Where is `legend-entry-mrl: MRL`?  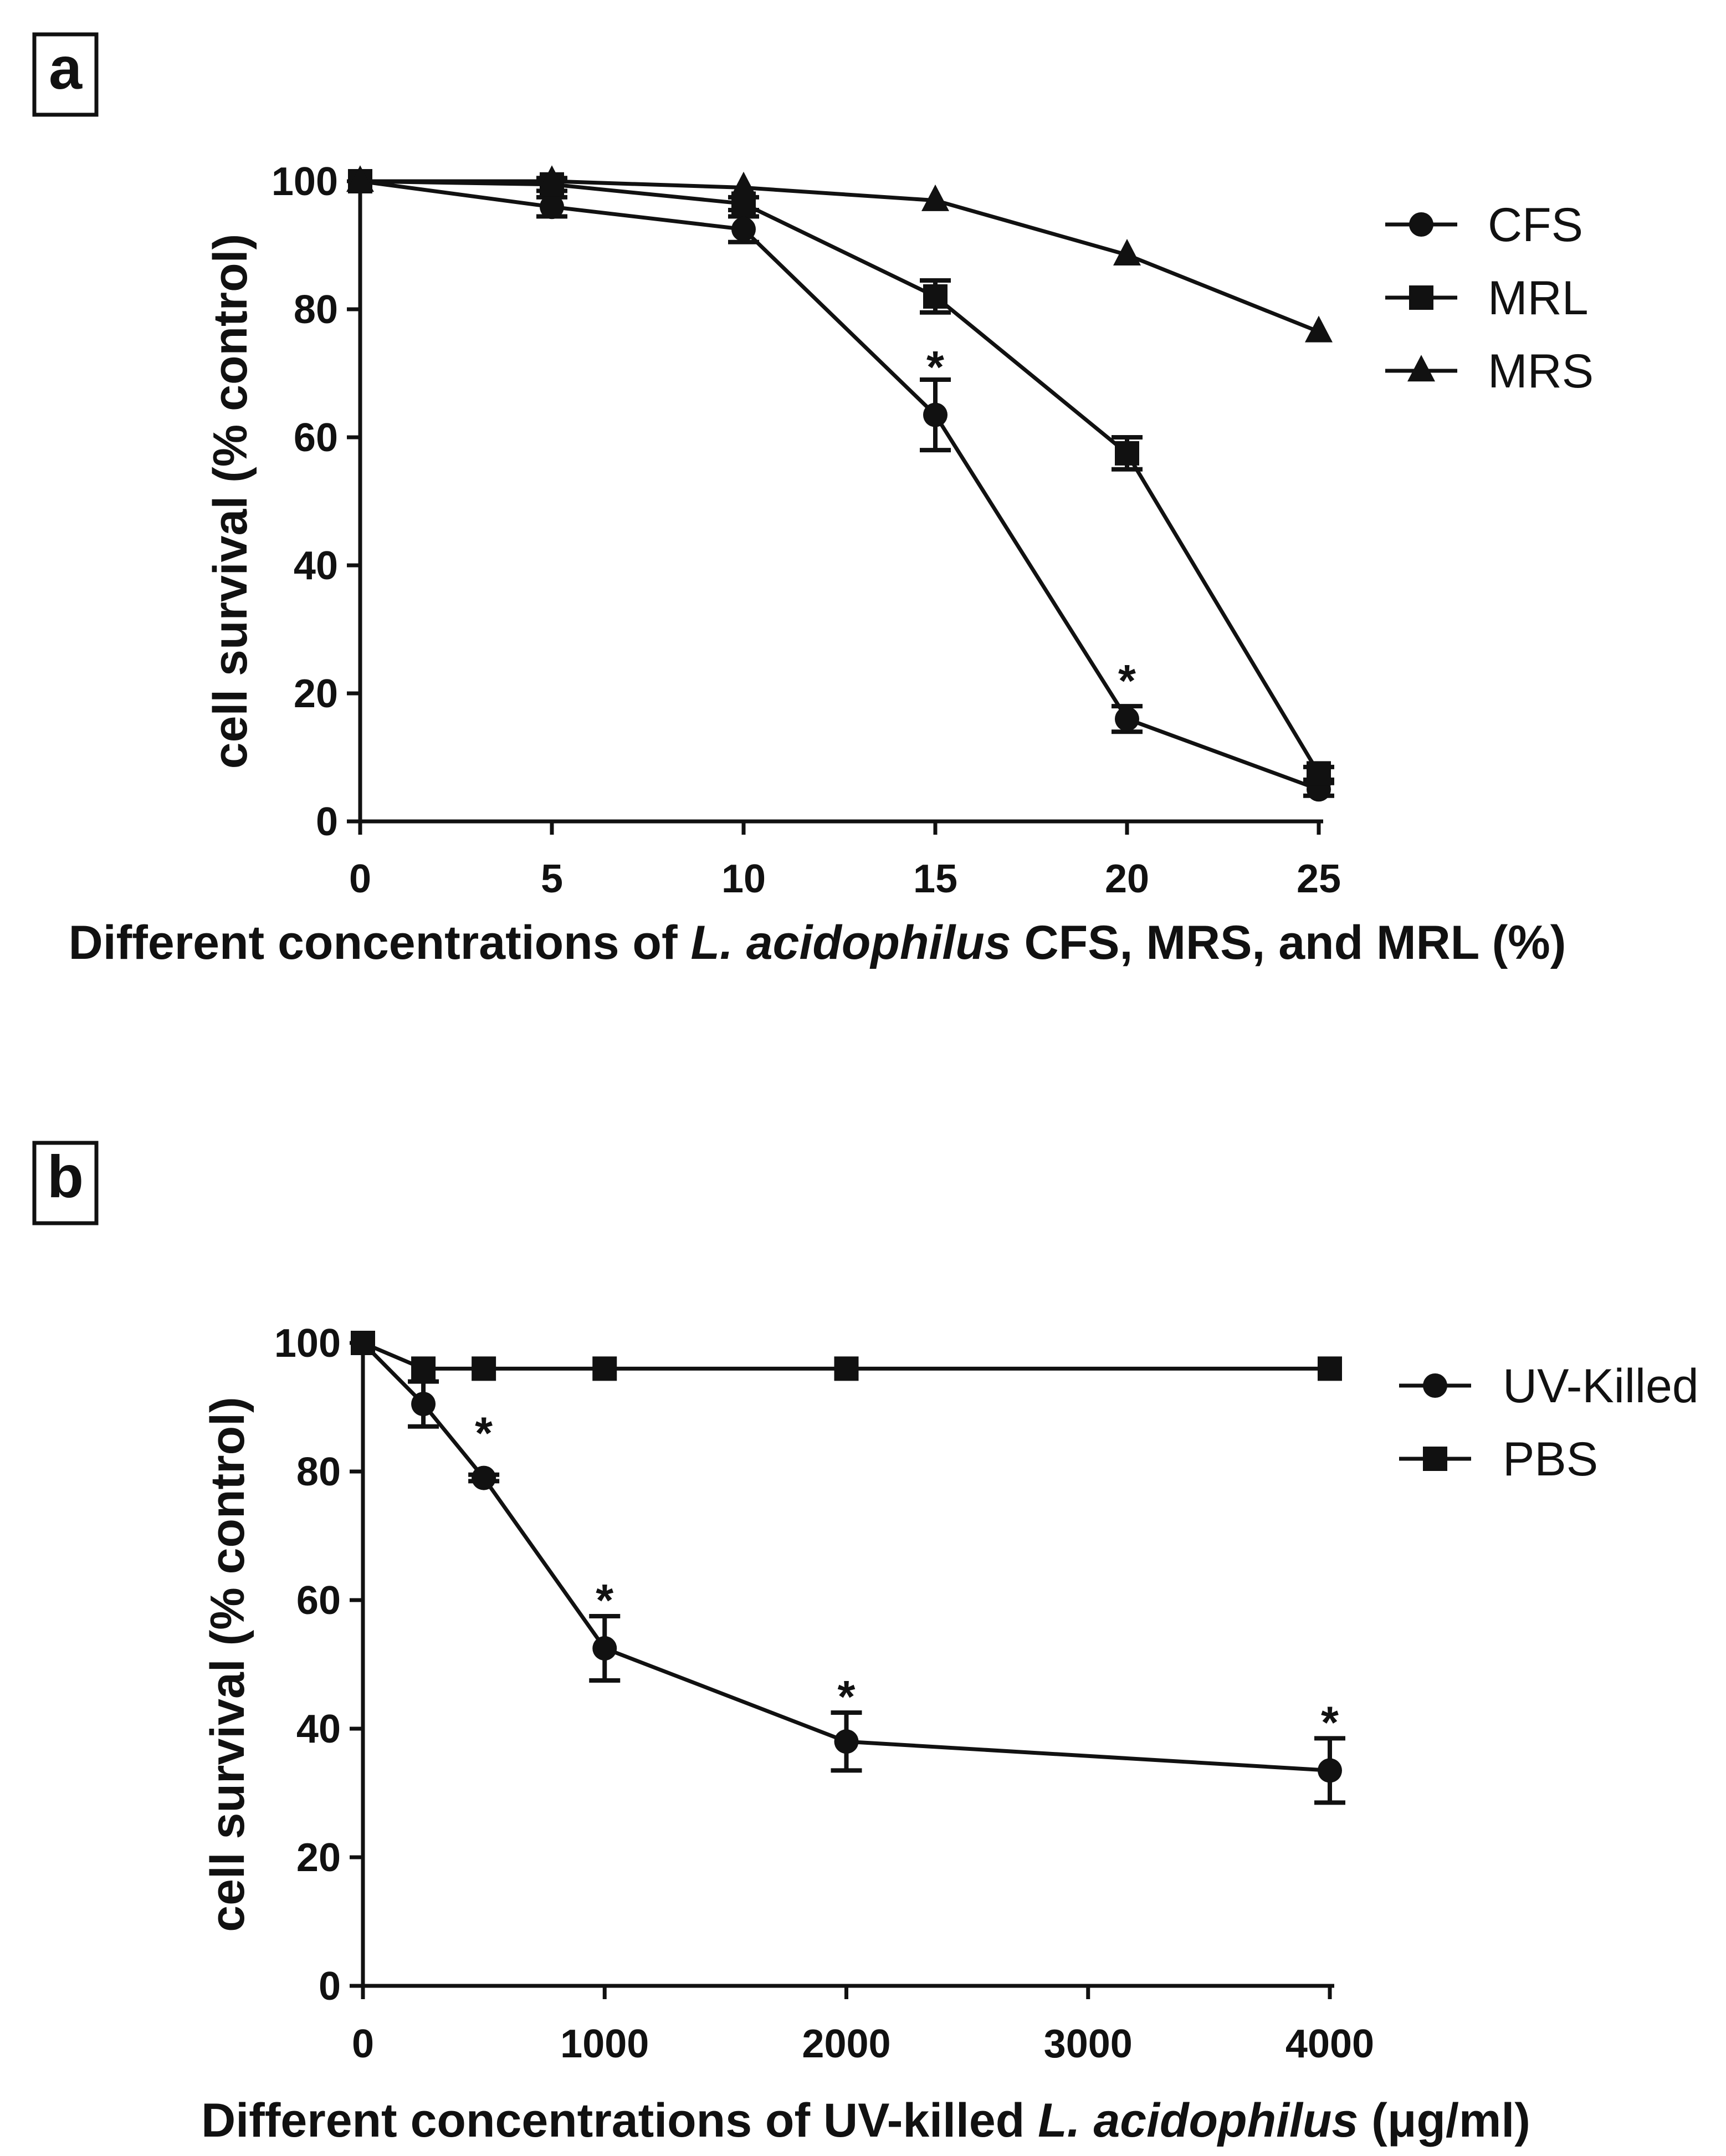
legend-entry-mrl: MRL is located at coordinates (1487, 298).